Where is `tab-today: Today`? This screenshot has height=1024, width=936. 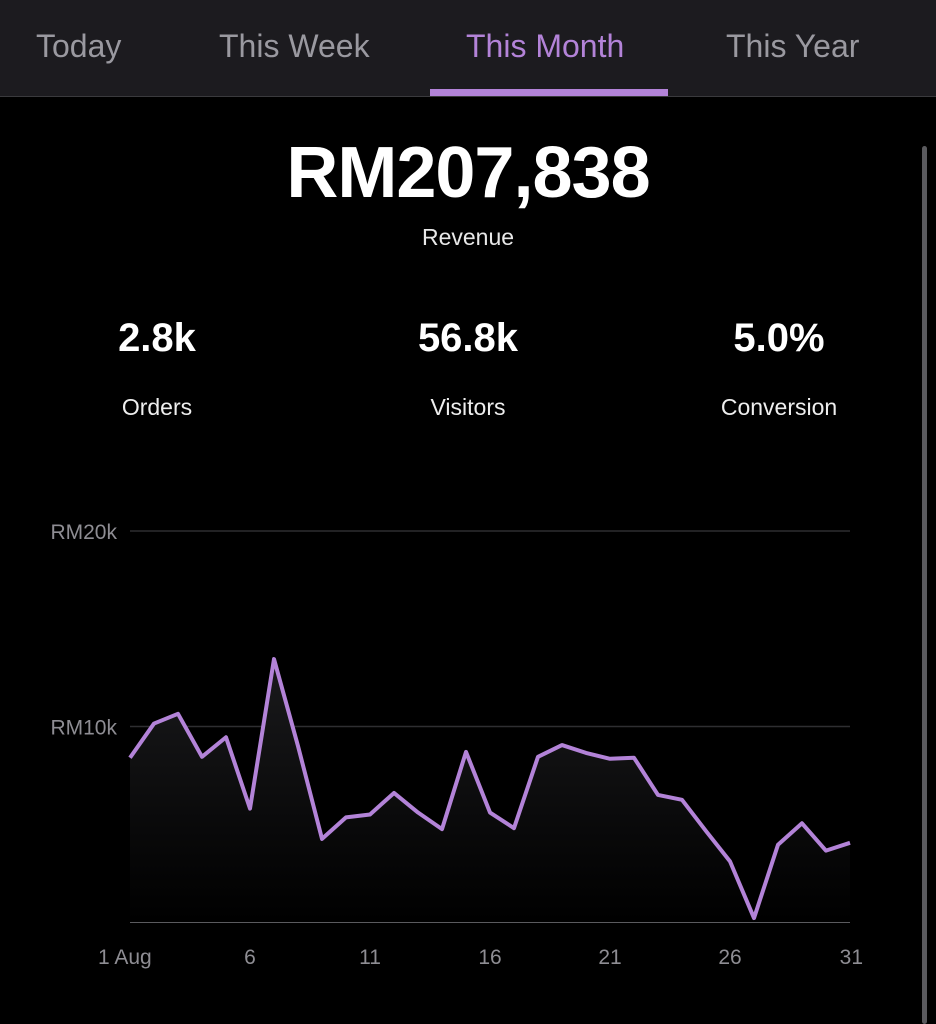 tab-today: Today is located at coordinates (79, 46).